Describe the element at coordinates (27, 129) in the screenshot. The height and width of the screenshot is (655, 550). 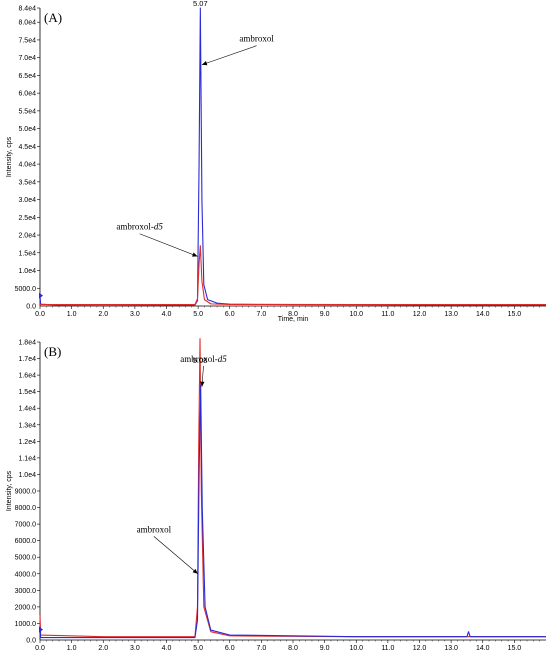
I see `panel-a-y-tick-label: 5.0e4` at that location.